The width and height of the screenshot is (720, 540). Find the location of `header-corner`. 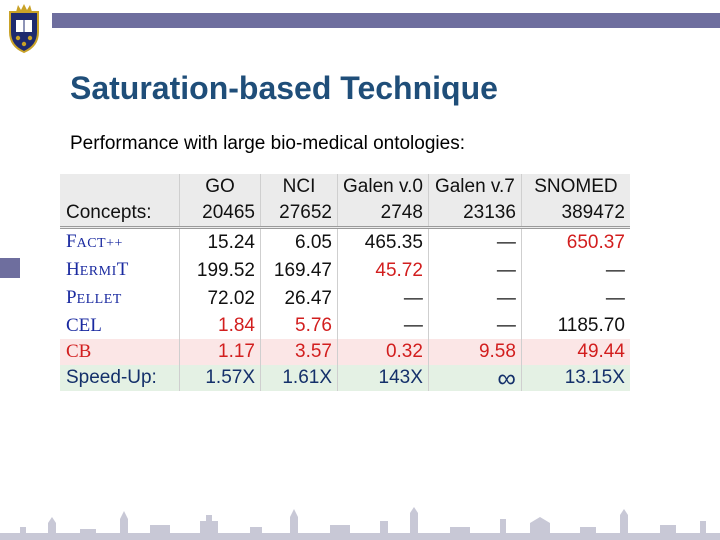

header-corner is located at coordinates (120, 187).